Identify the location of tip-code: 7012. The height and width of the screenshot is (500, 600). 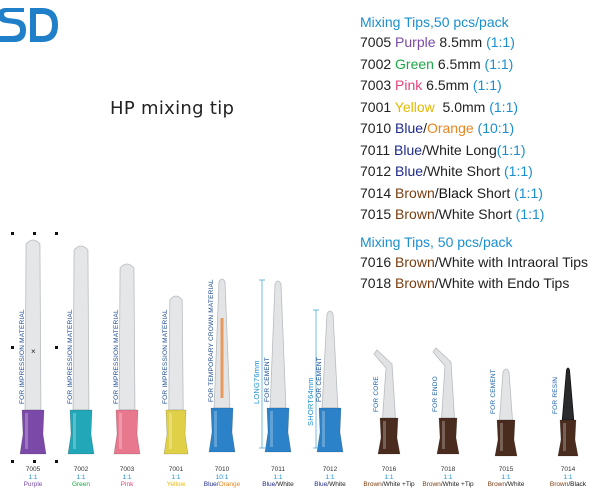
(330, 469).